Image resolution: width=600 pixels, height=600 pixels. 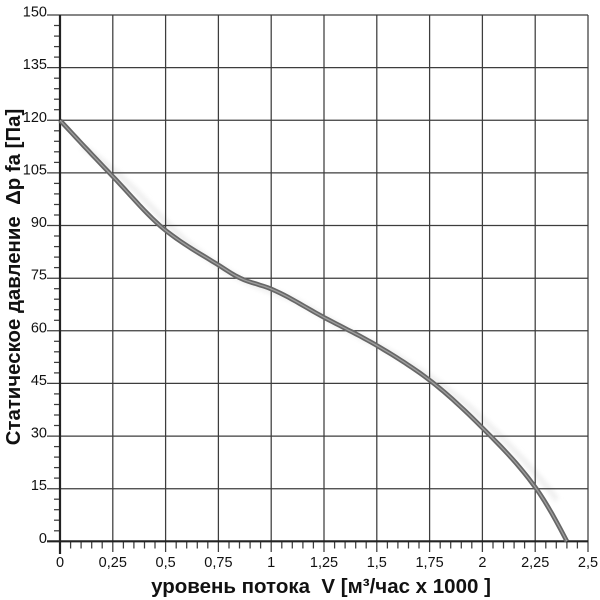 What do you see at coordinates (35, 13) in the screenshot?
I see `svg-text: 150` at bounding box center [35, 13].